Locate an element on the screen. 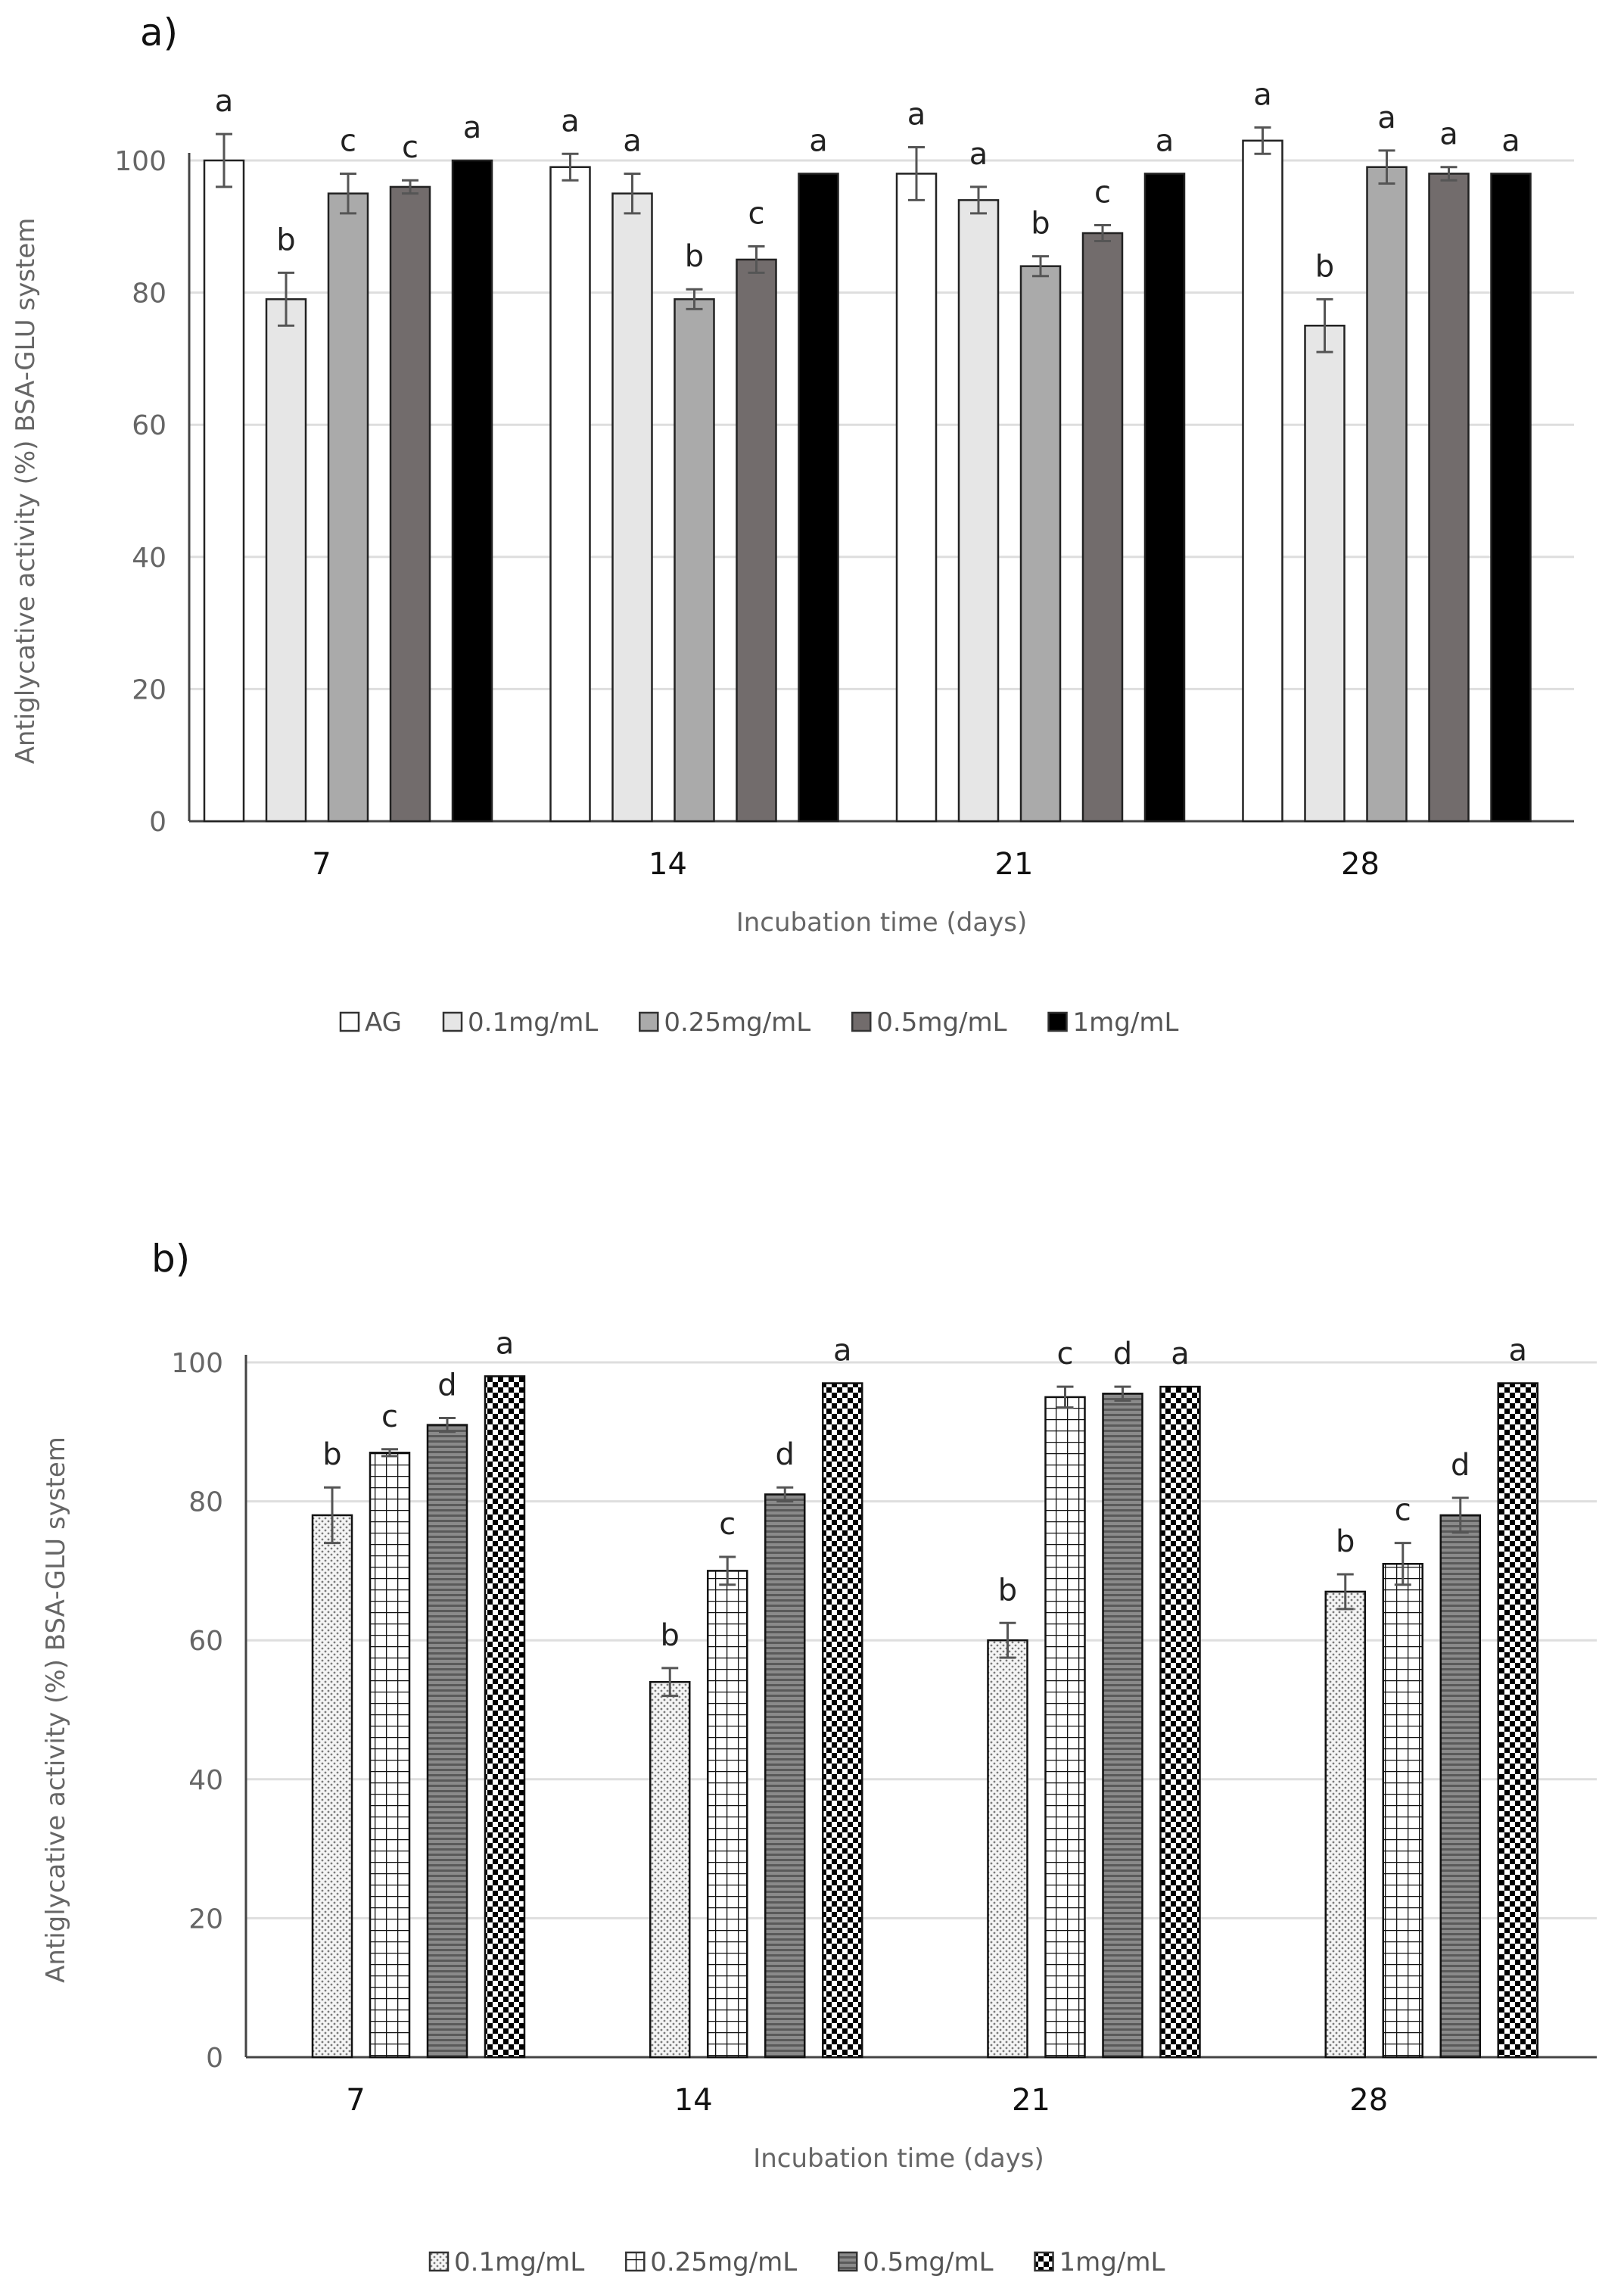 Image resolution: width=1624 pixels, height=2285 pixels. y-tick-label: 60 is located at coordinates (206, 1642).